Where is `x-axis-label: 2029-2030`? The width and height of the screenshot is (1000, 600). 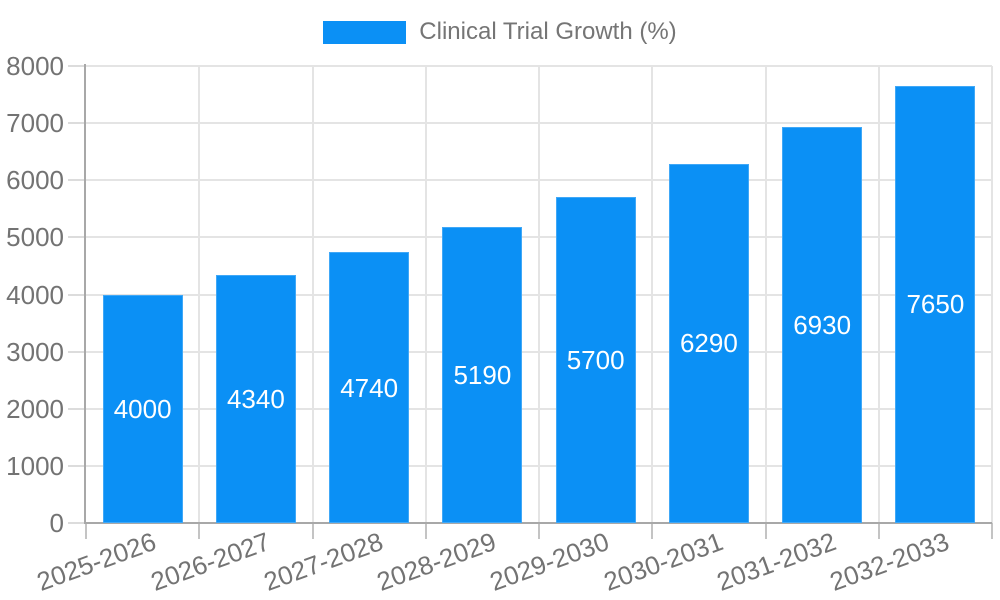
x-axis-label: 2029-2030 is located at coordinates (550, 561).